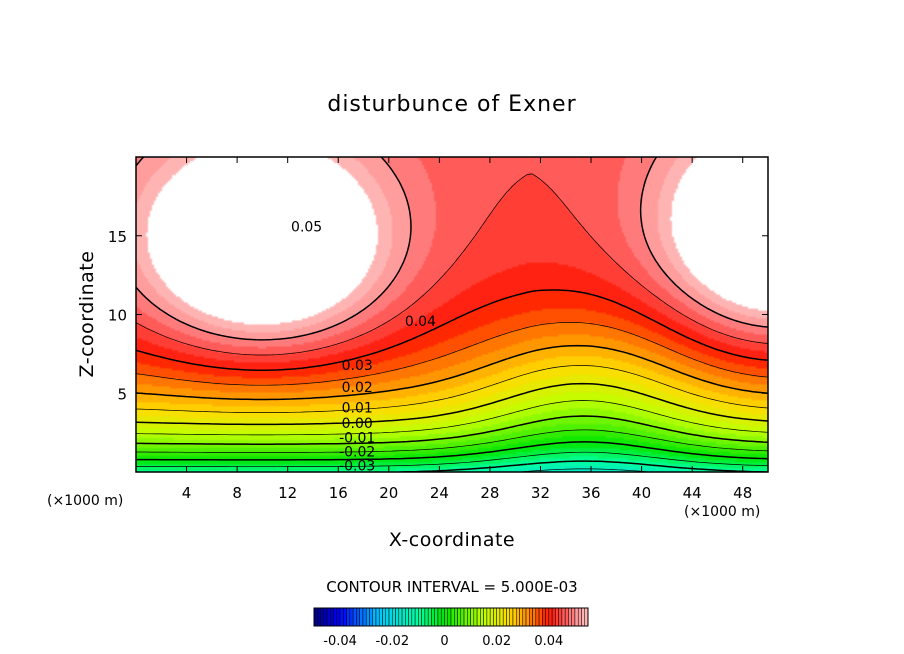 The image size is (904, 654). What do you see at coordinates (451, 587) in the screenshot?
I see `contour-interval-text: CONTOUR INTERVAL = 5.000E-03` at bounding box center [451, 587].